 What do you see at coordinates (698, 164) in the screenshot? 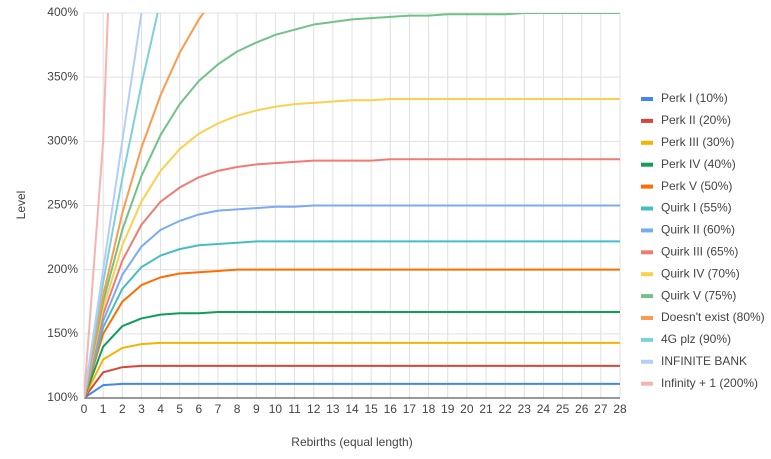
I see `legend-label: Perk IV (40%)` at bounding box center [698, 164].